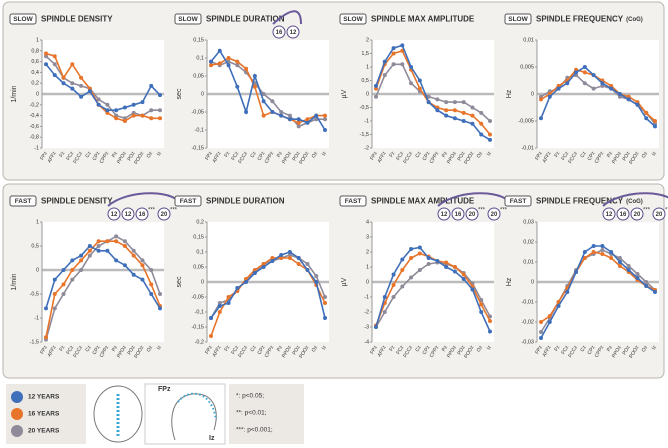 This screenshot has height=448, width=668. I want to click on y-tick-label: -0,8, so click(34, 138).